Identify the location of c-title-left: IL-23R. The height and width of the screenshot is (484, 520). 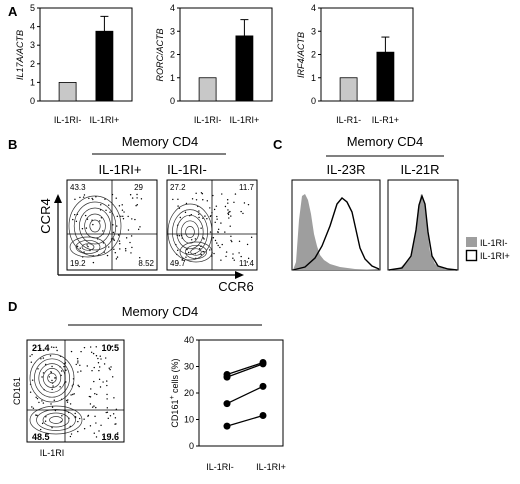
(345, 169).